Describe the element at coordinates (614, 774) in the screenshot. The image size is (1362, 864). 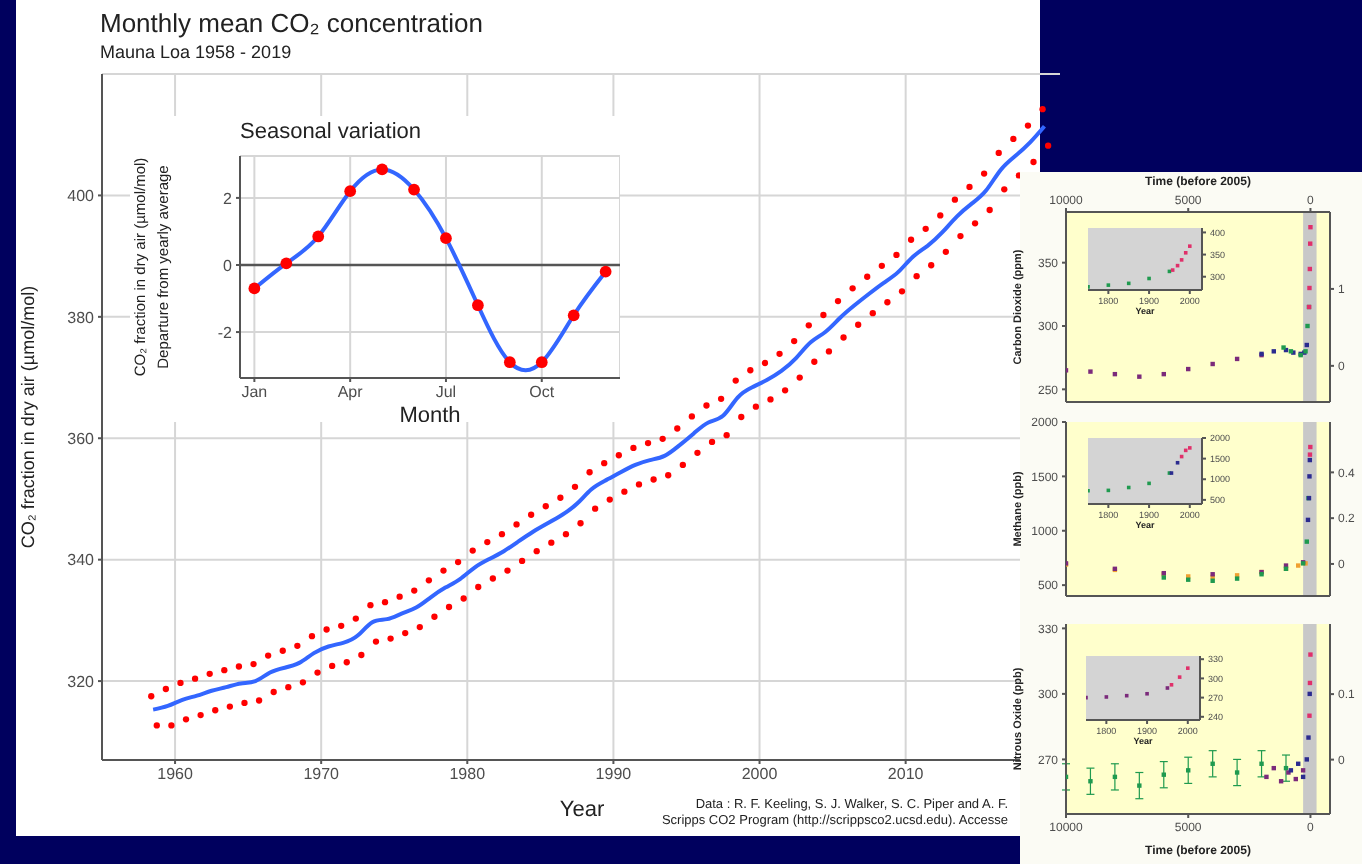
I see `x-tick-label: 1990` at that location.